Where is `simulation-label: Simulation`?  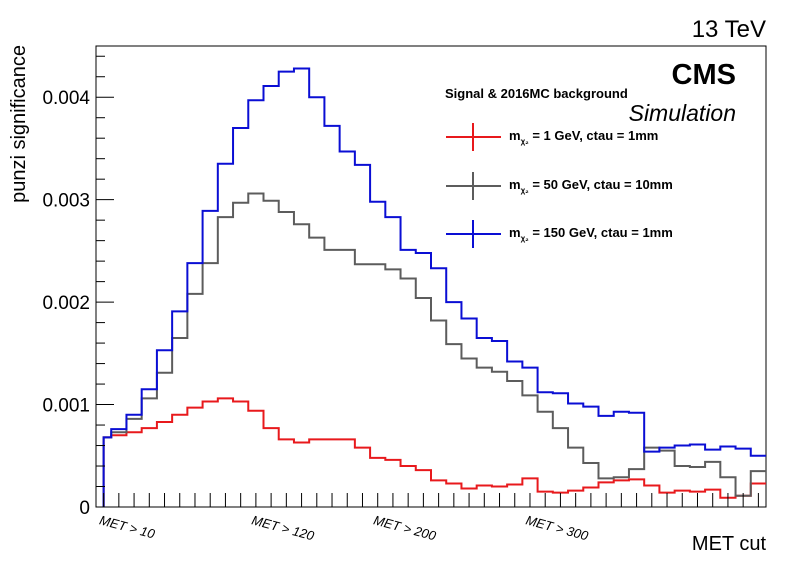 simulation-label: Simulation is located at coordinates (682, 113).